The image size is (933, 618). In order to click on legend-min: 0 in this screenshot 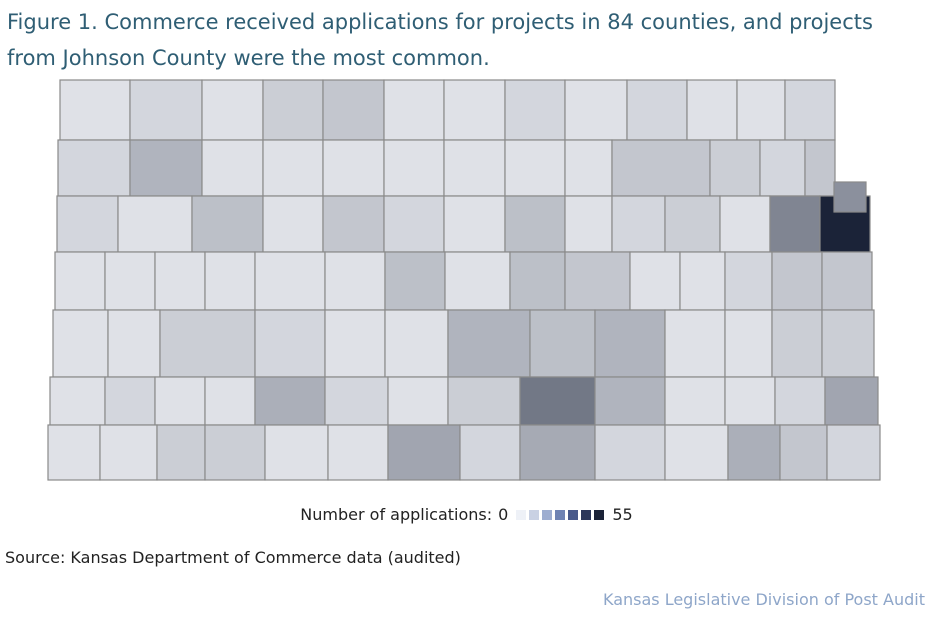, I will do `click(503, 514)`.